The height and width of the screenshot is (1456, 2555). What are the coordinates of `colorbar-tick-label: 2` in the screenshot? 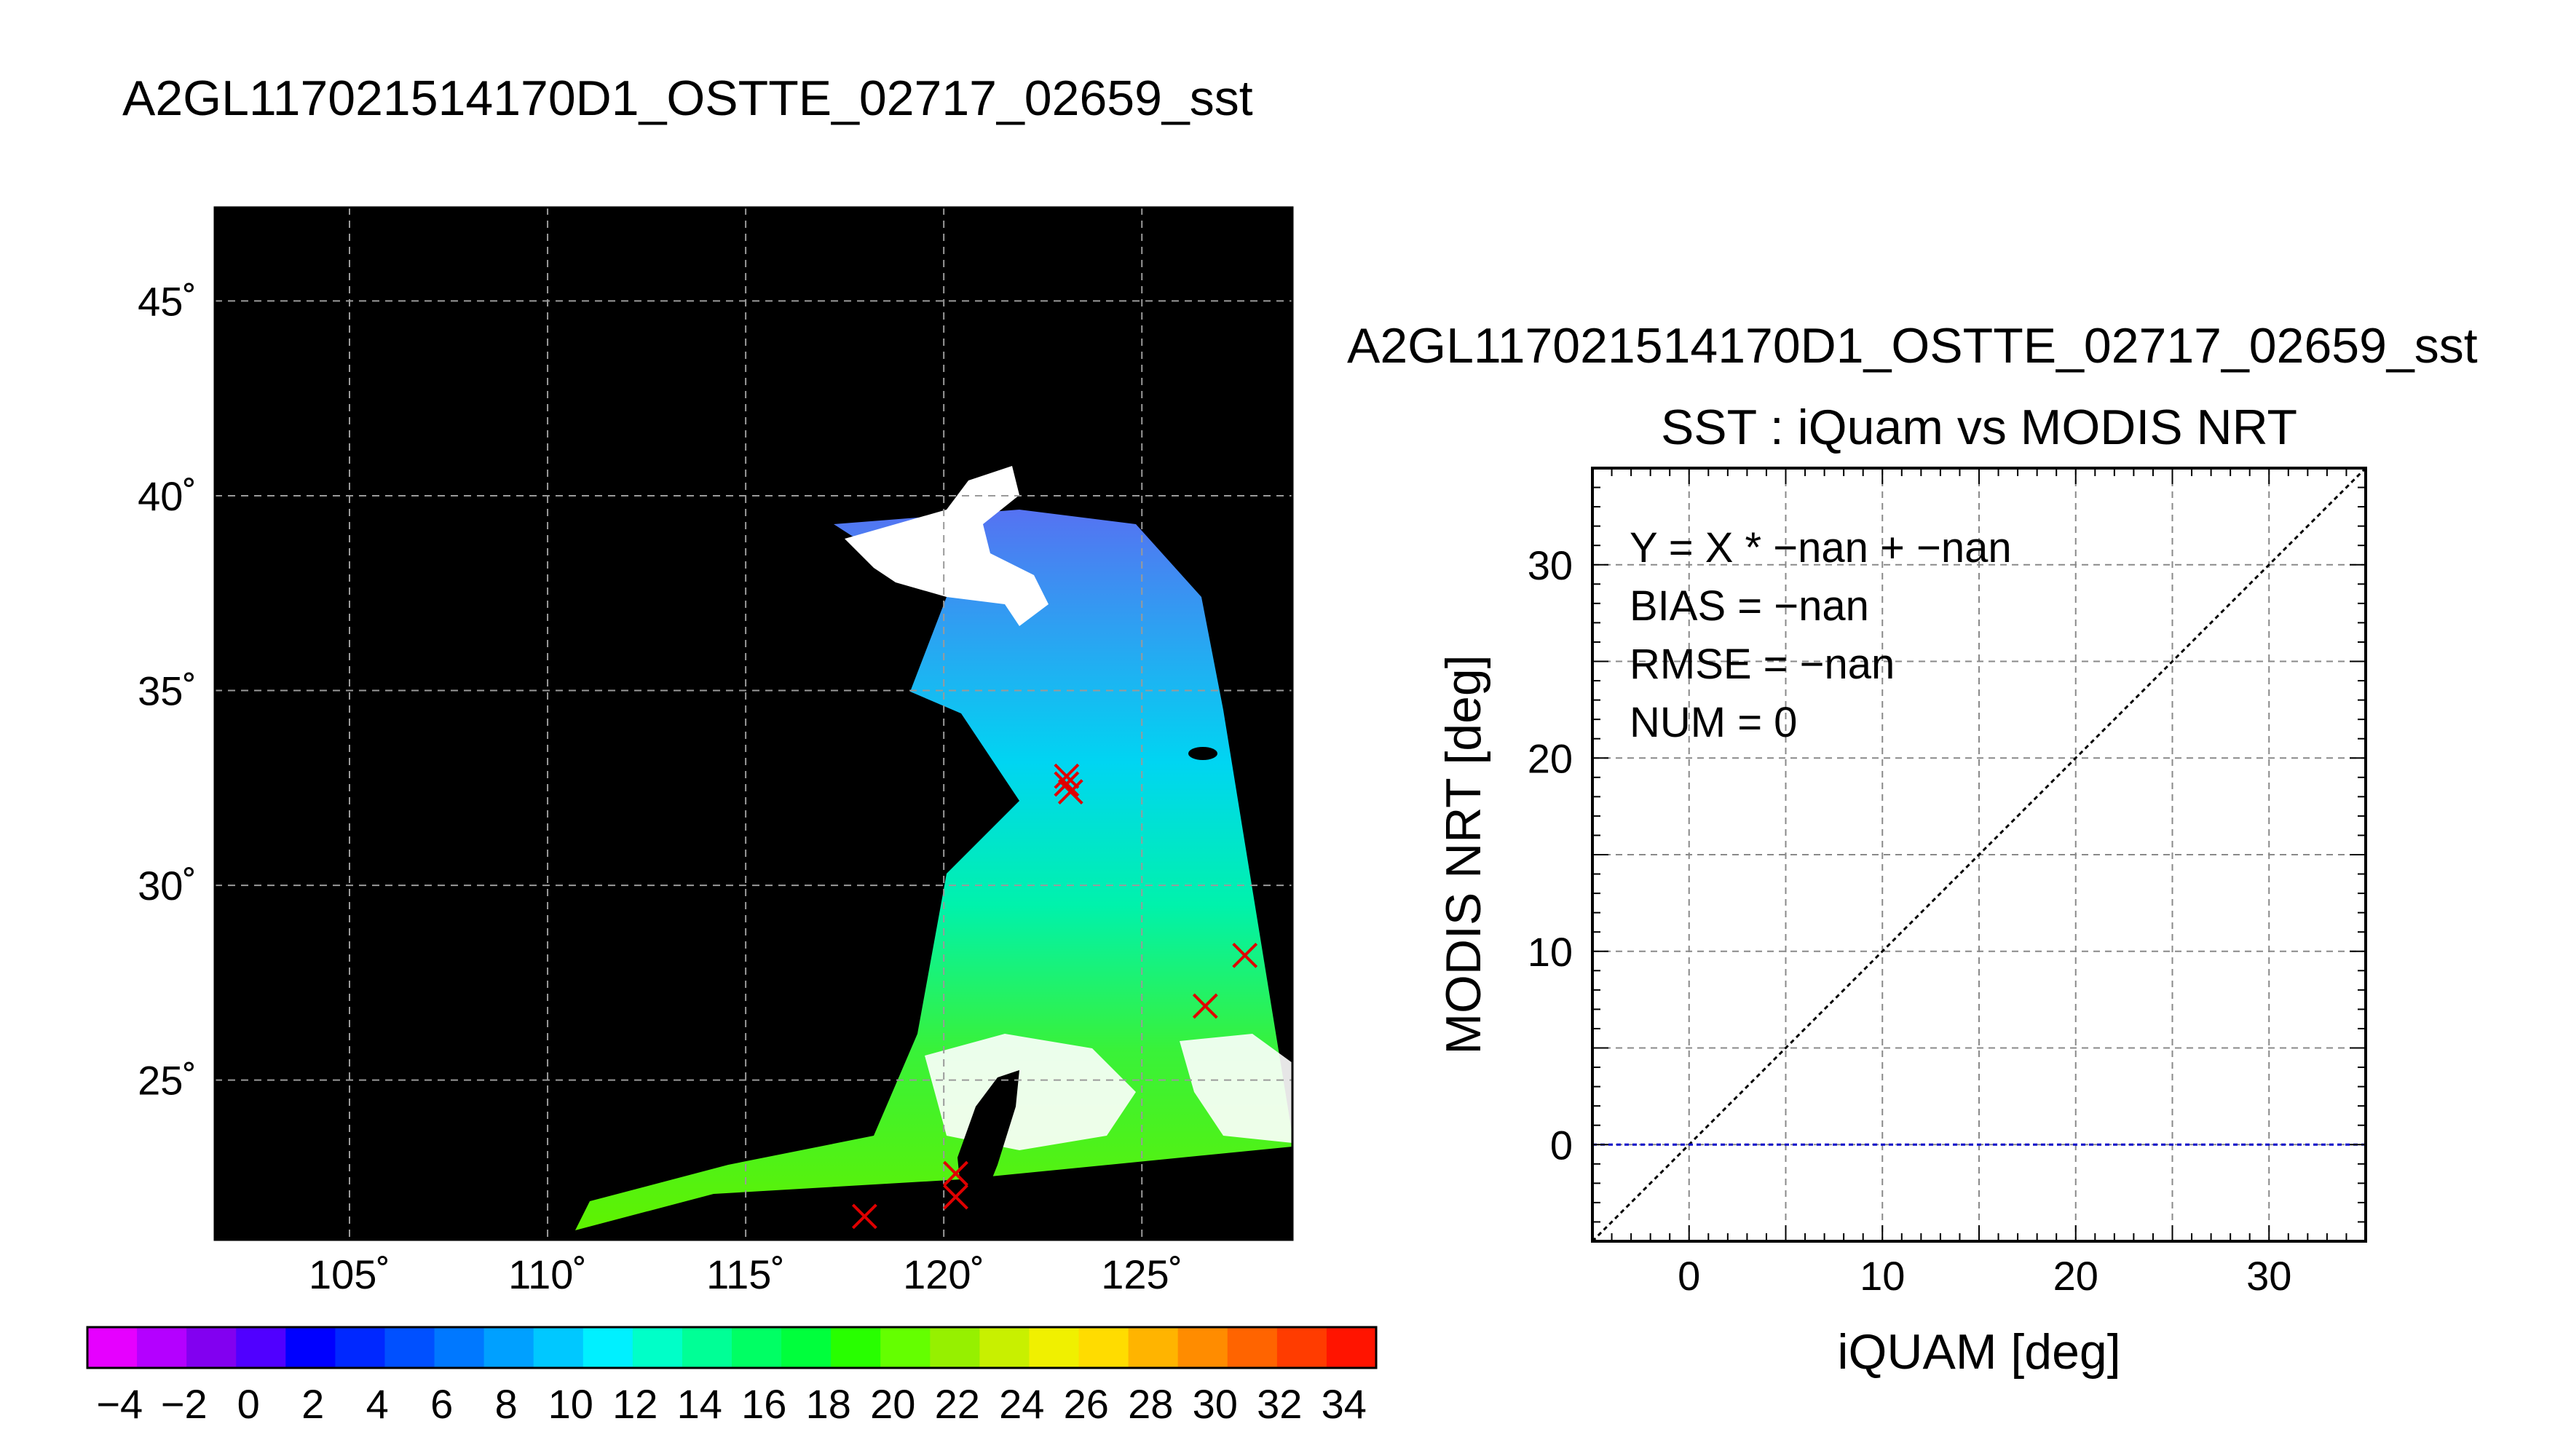 It's located at (312, 1404).